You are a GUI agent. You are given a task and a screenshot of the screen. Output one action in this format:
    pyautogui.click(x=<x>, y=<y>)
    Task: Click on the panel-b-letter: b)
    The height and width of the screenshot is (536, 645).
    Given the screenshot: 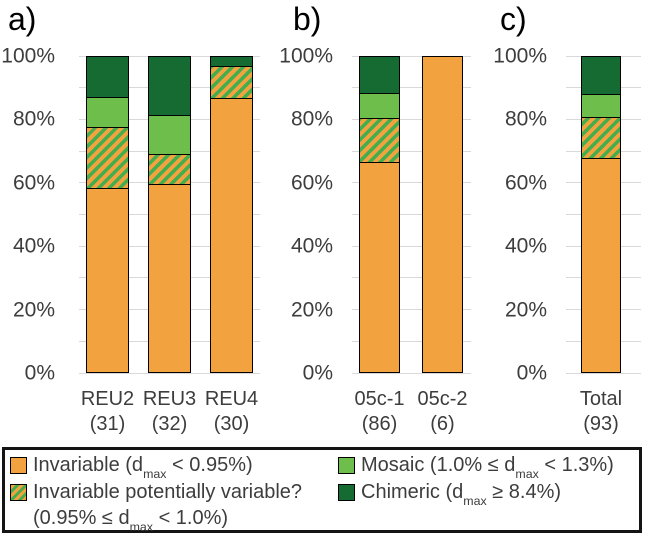 What is the action you would take?
    pyautogui.click(x=307, y=19)
    